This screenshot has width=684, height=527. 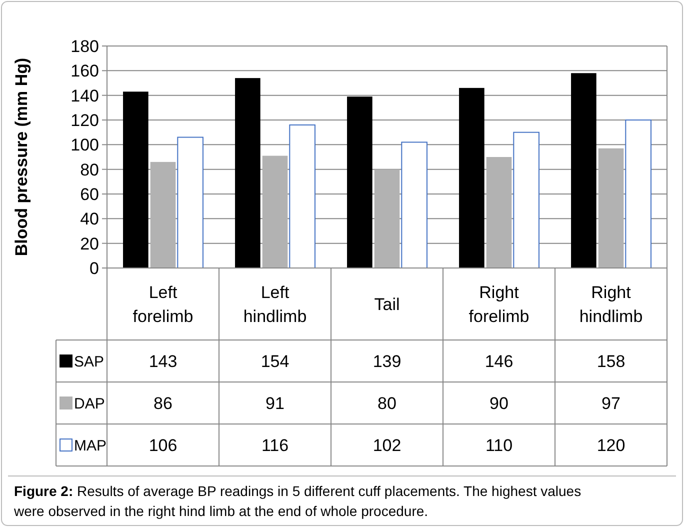 What do you see at coordinates (387, 445) in the screenshot?
I see `data-label: 102` at bounding box center [387, 445].